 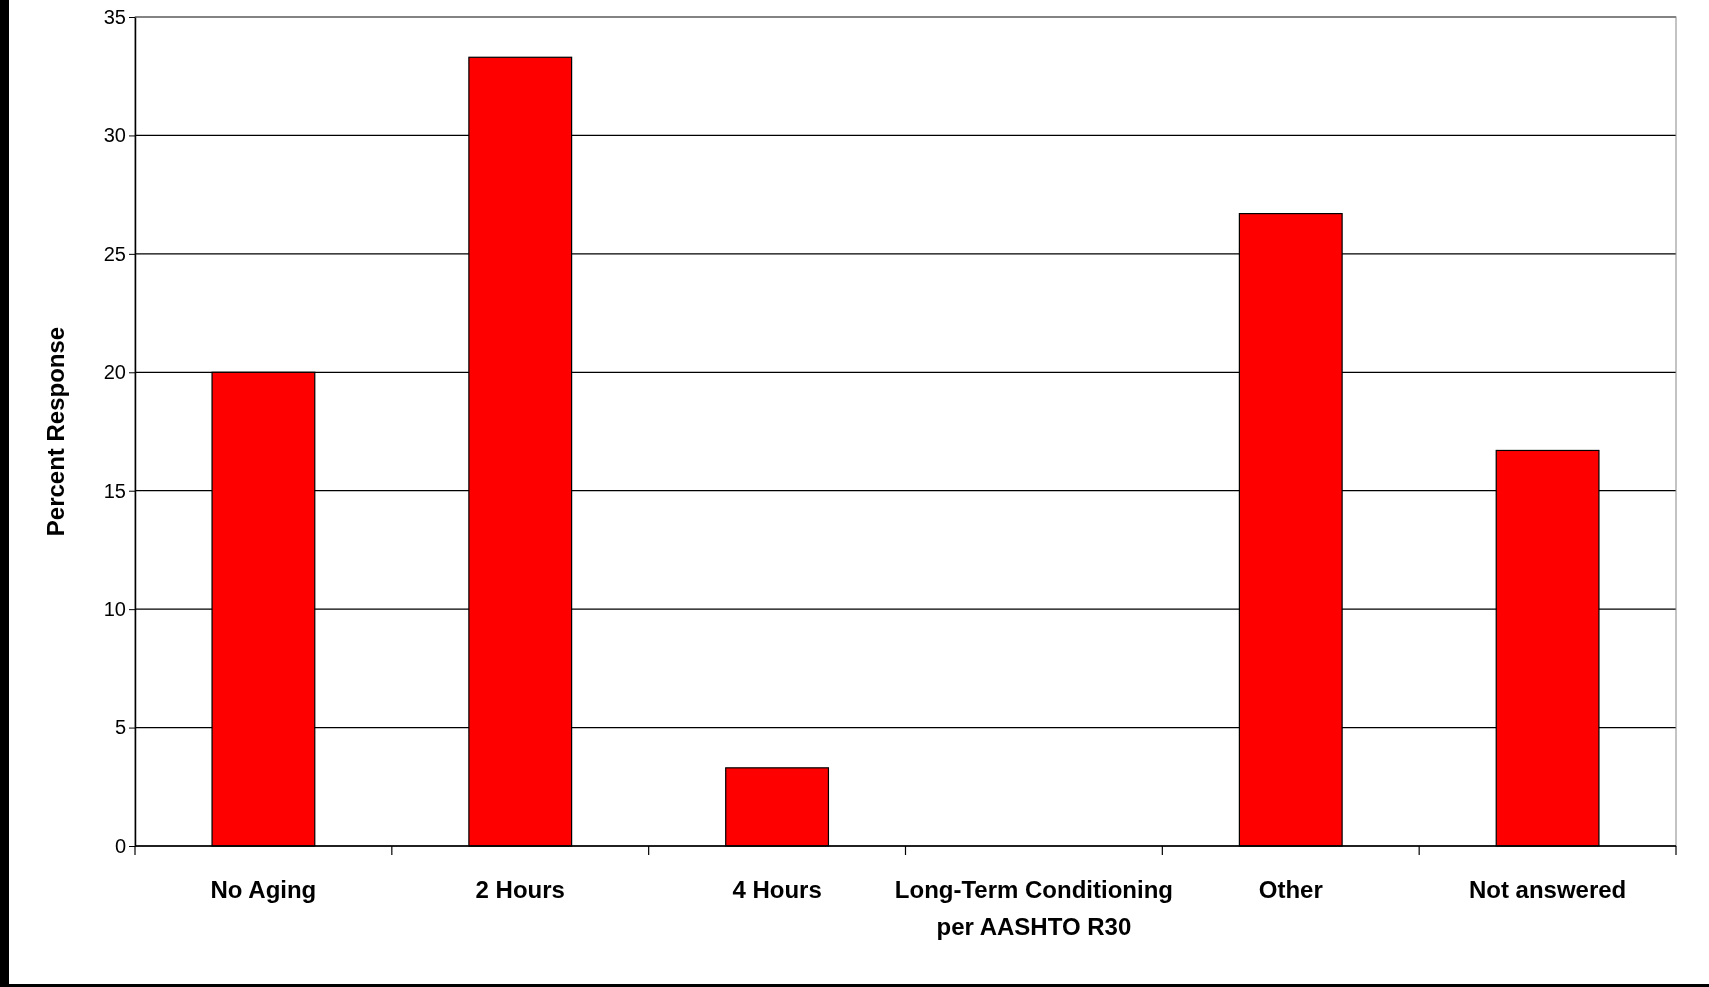 I want to click on y-tick-label: 5, so click(x=120, y=727).